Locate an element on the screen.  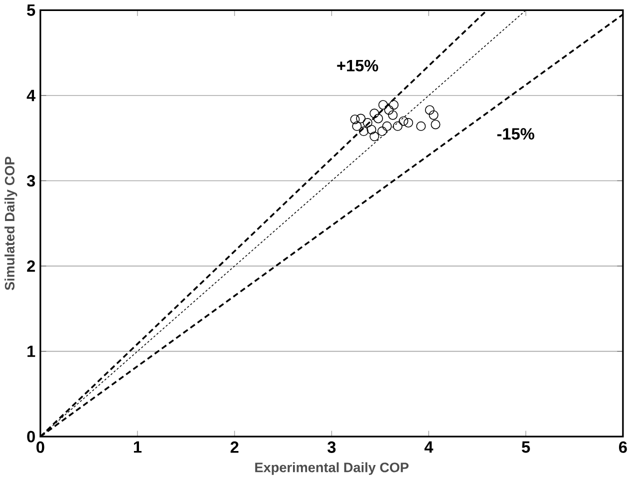
annotation: -15% is located at coordinates (515, 134).